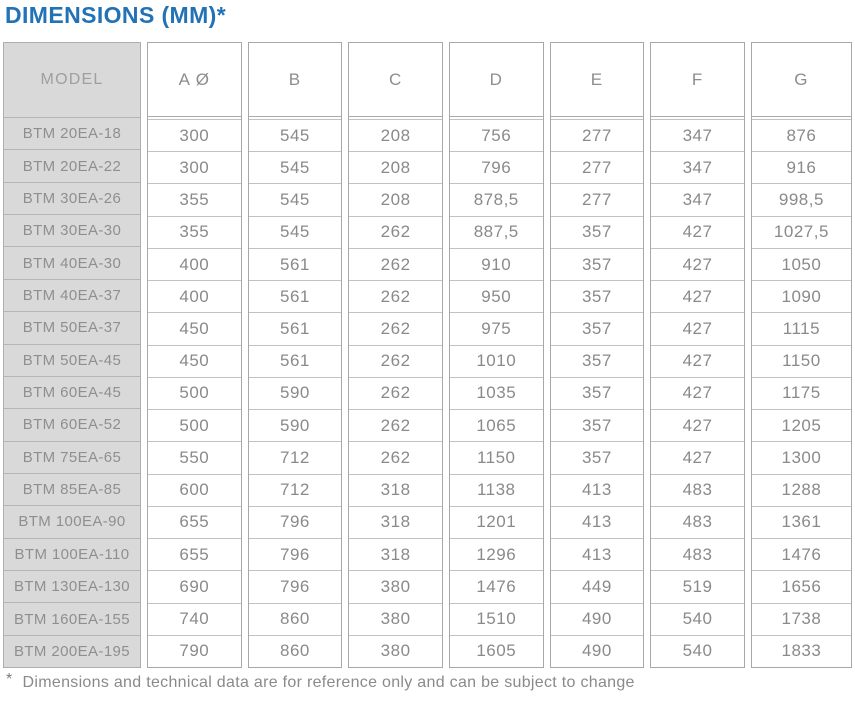 The height and width of the screenshot is (711, 855). What do you see at coordinates (72, 586) in the screenshot?
I see `model-cell: BTM 130EA-130` at bounding box center [72, 586].